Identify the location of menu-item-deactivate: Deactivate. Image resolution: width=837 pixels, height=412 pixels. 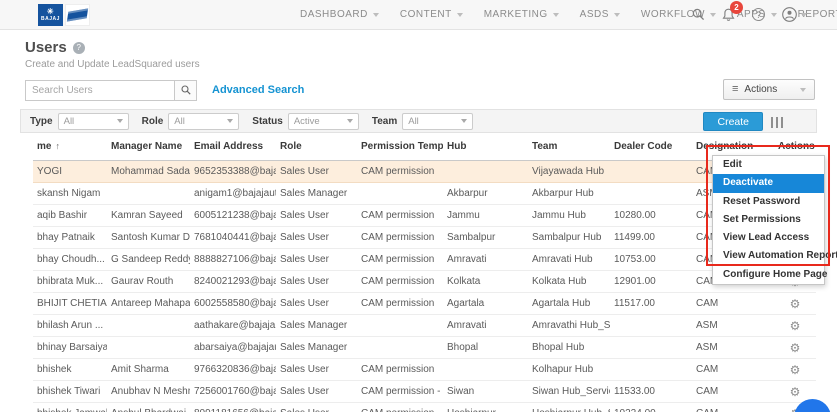
(768, 183).